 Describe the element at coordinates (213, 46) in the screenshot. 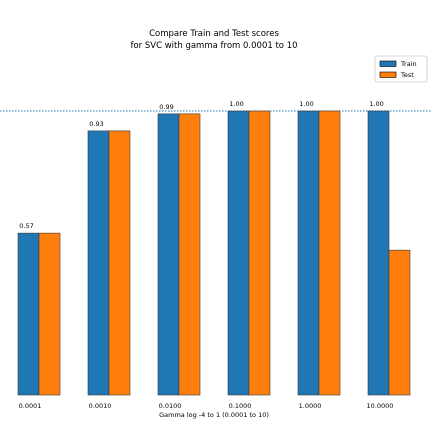

I see `chart-title-line2: for SVC with gamma from 0.0001 to 10` at that location.